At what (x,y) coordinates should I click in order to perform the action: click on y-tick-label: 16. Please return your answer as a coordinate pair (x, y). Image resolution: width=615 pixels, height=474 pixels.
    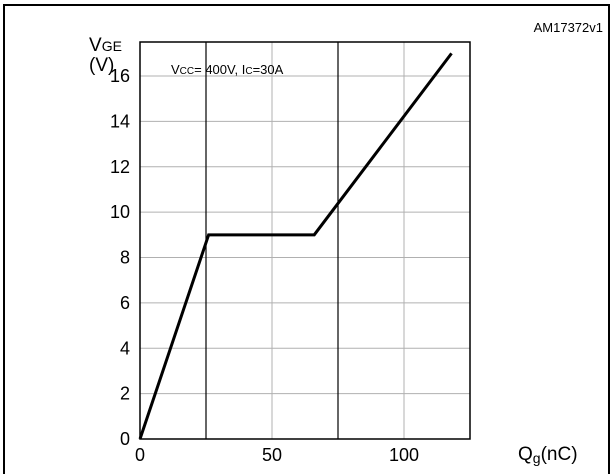
    Looking at the image, I should click on (120, 76).